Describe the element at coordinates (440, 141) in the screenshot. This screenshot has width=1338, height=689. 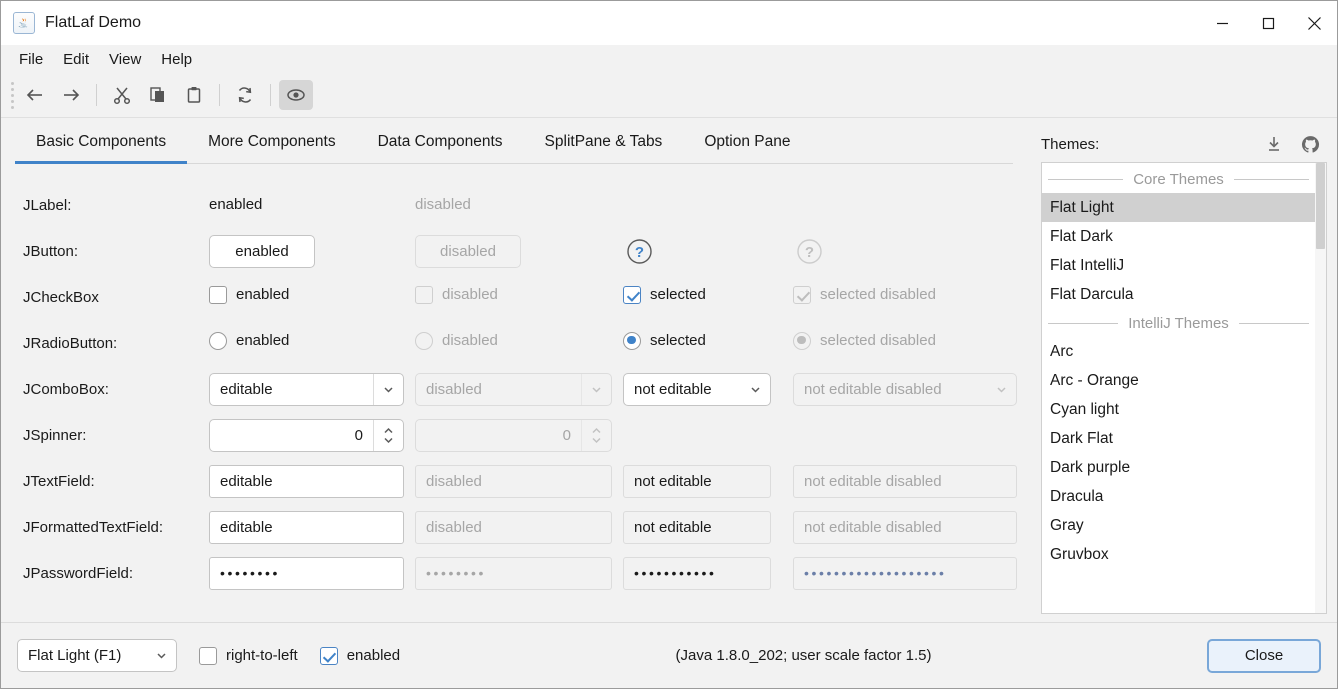
I see `tab-data-components: Data Components` at that location.